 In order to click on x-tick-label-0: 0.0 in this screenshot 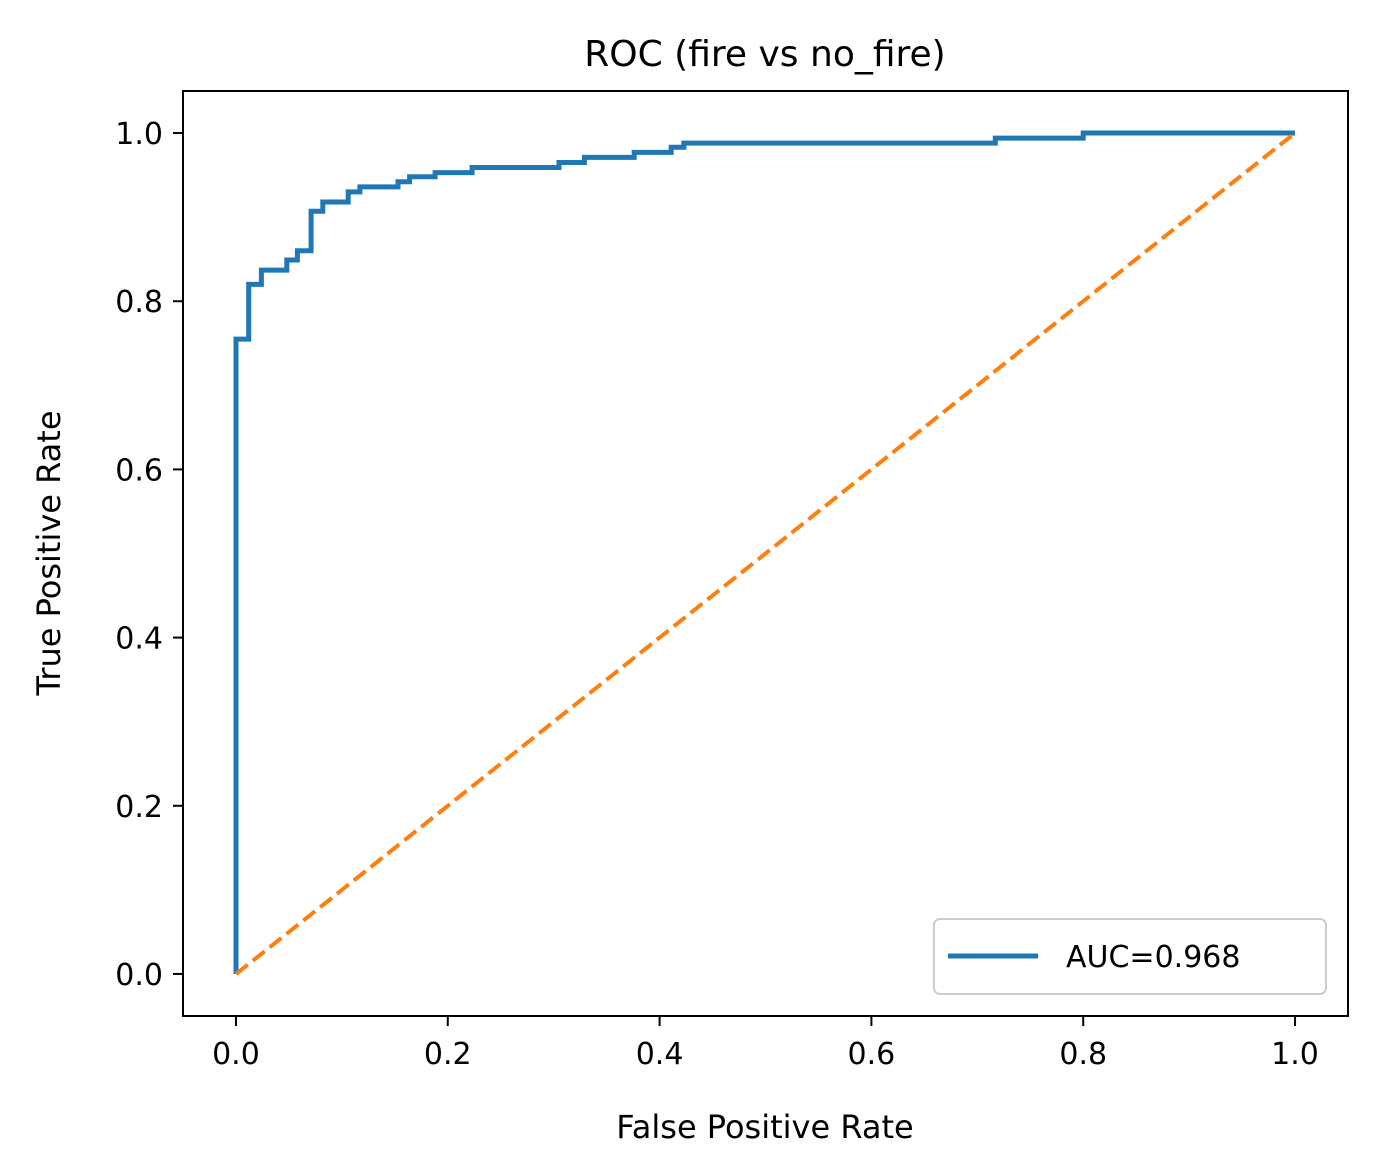, I will do `click(236, 1054)`.